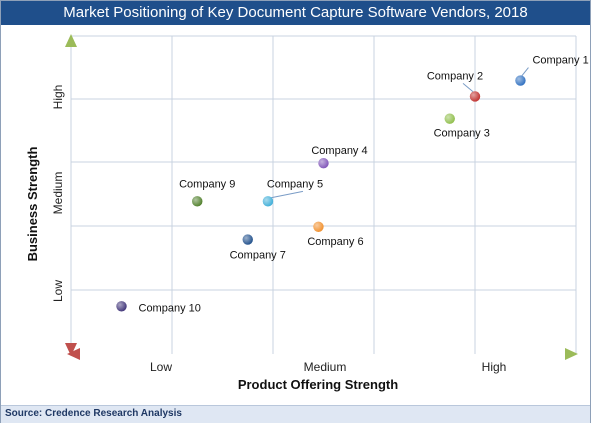 The height and width of the screenshot is (423, 591). What do you see at coordinates (295, 414) in the screenshot?
I see `source-bar: Source: Credence Research Analysis` at bounding box center [295, 414].